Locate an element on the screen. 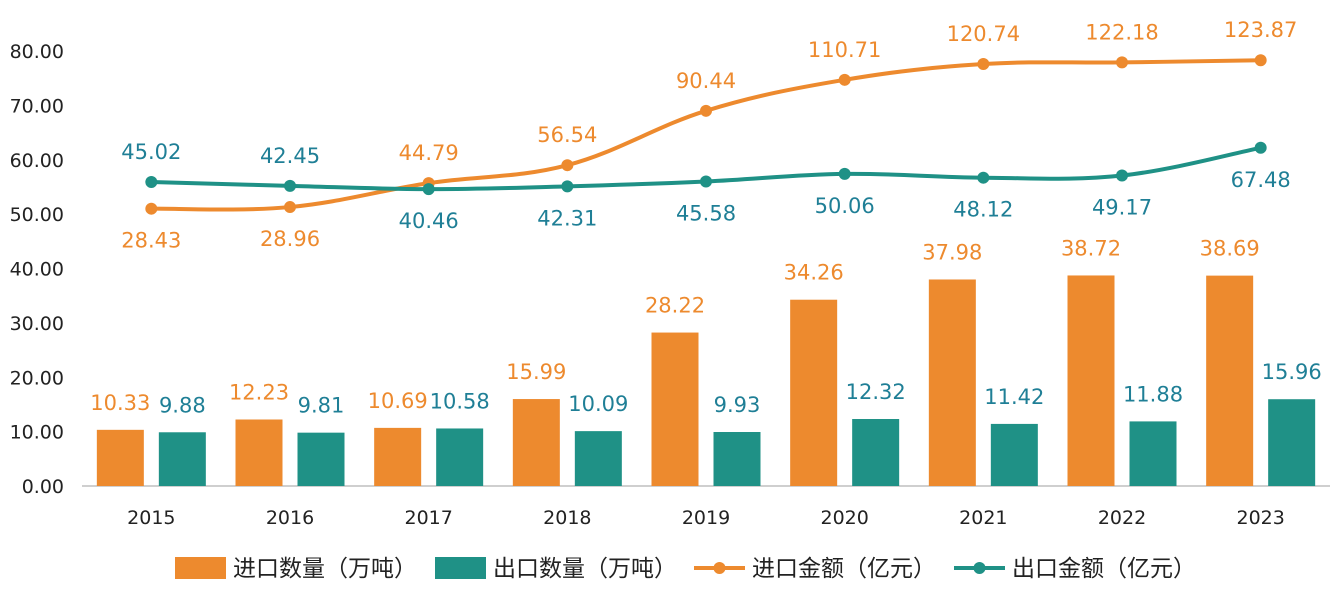  export-value-label: 45.58 is located at coordinates (706, 214).